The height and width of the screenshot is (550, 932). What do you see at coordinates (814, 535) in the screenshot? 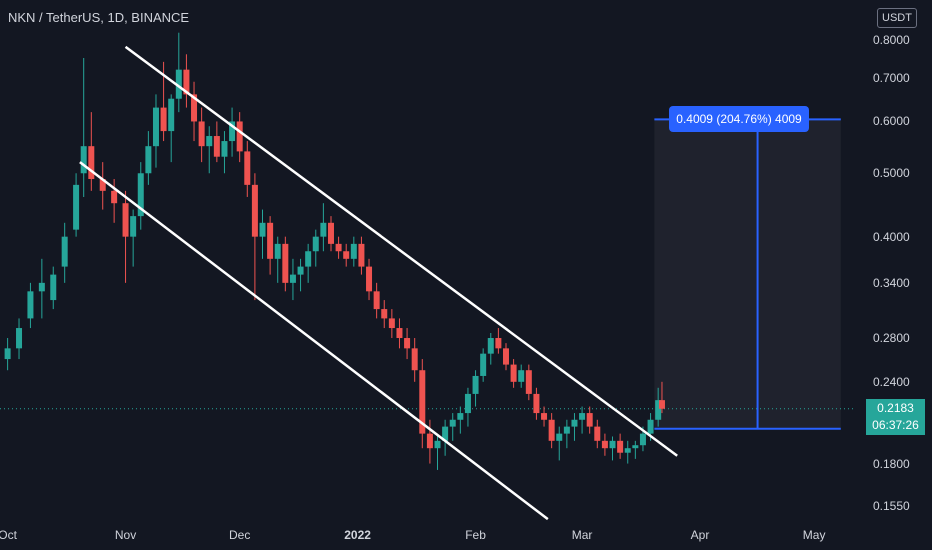
I see `x-tick-label: May` at bounding box center [814, 535].